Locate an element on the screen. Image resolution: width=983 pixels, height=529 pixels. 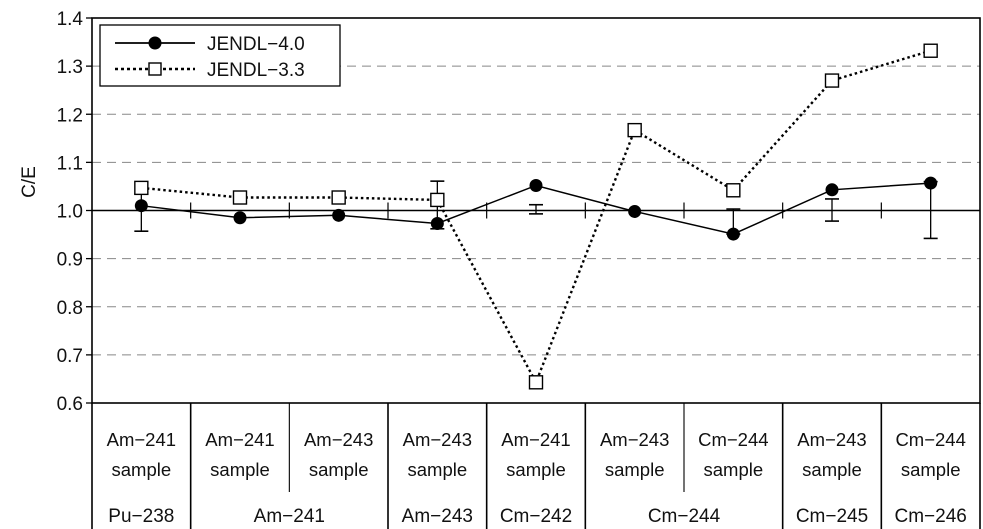
y-tick-label: 0.6 is located at coordinates (70, 404).